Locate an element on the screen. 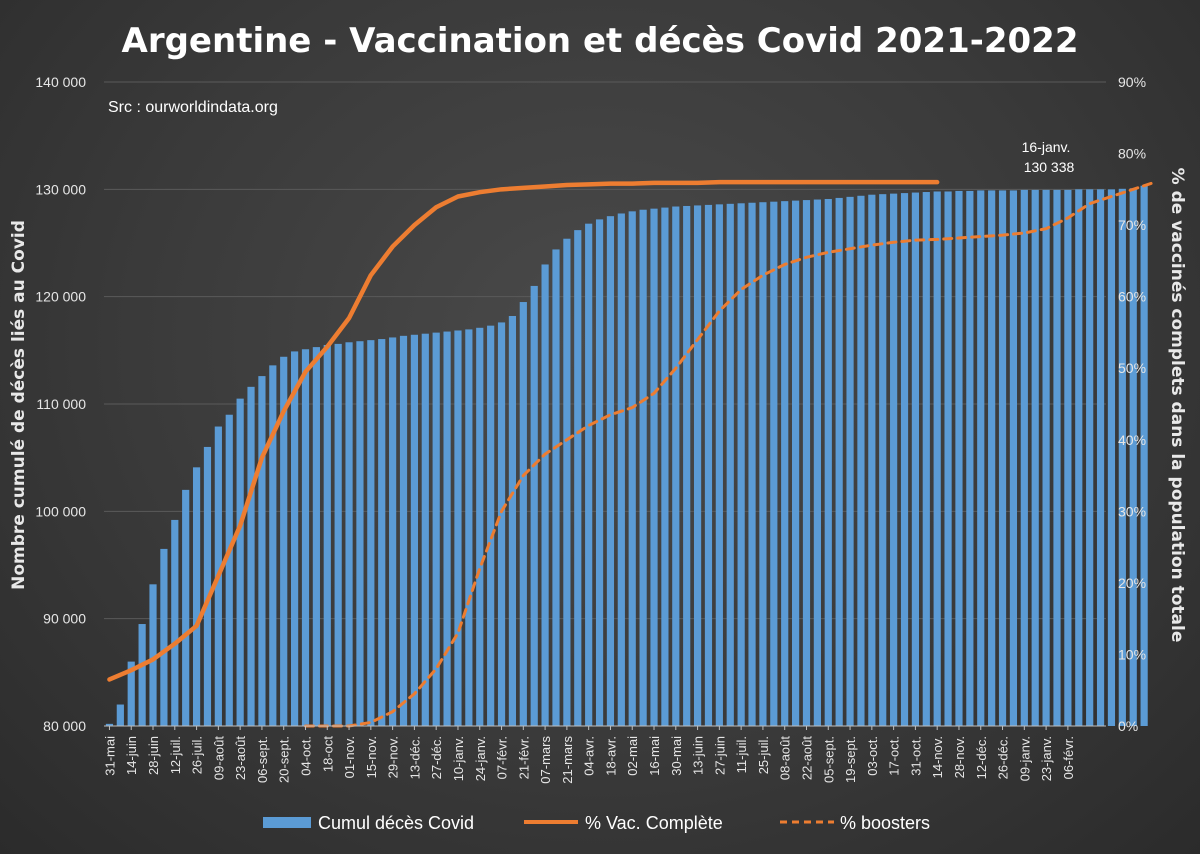 The image size is (1200, 854). legend-label-vac: % Vac. Complète is located at coordinates (654, 823).